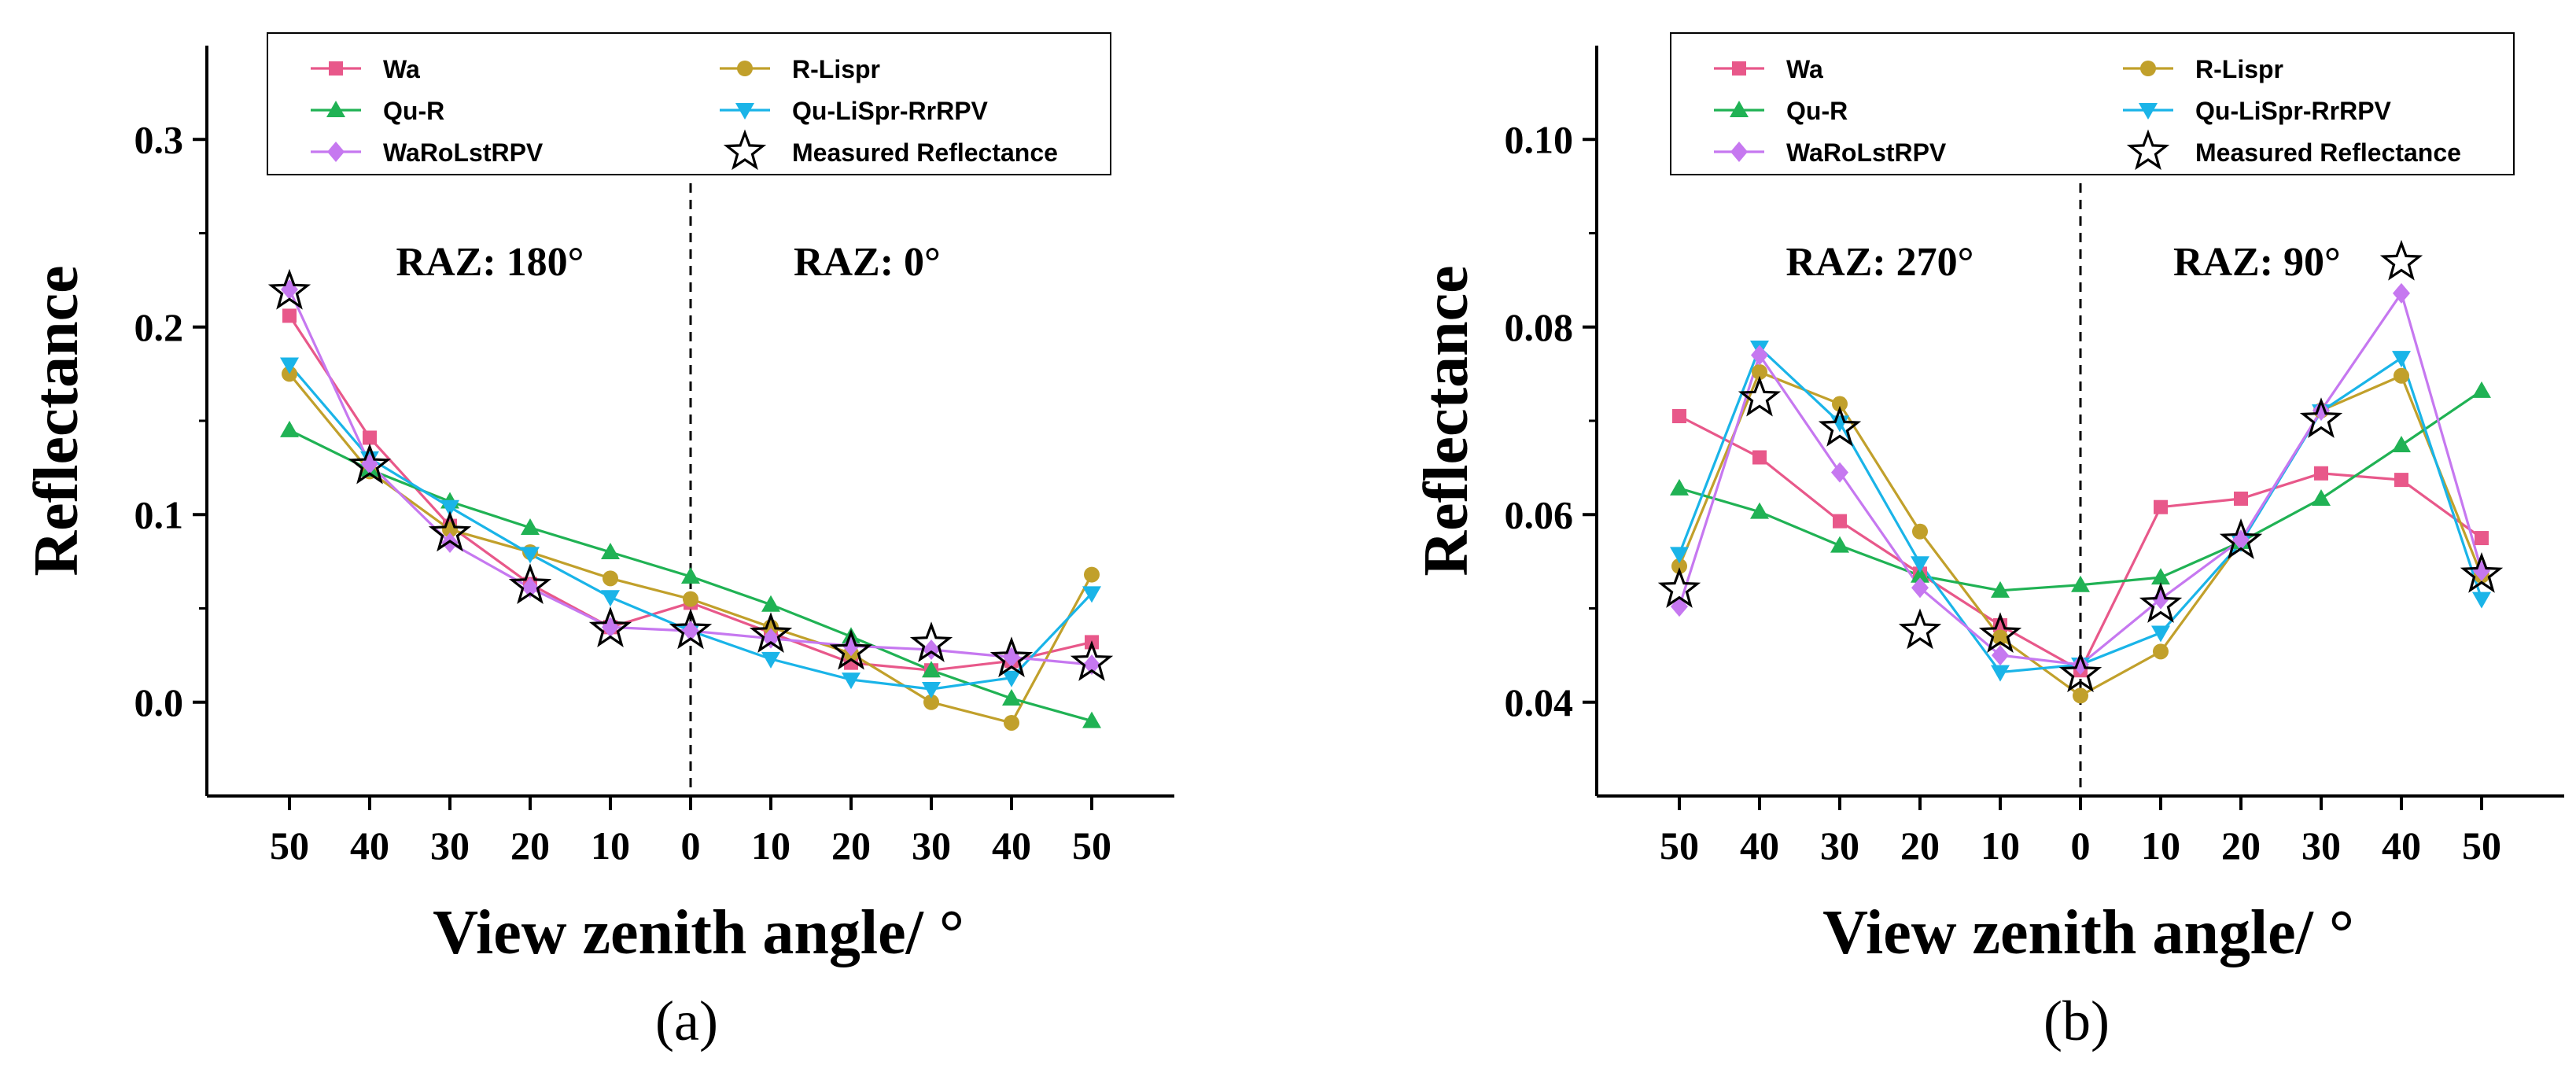  Describe the element at coordinates (490, 262) in the screenshot. I see `raz-annotation-left: RAZ: 180°` at that location.